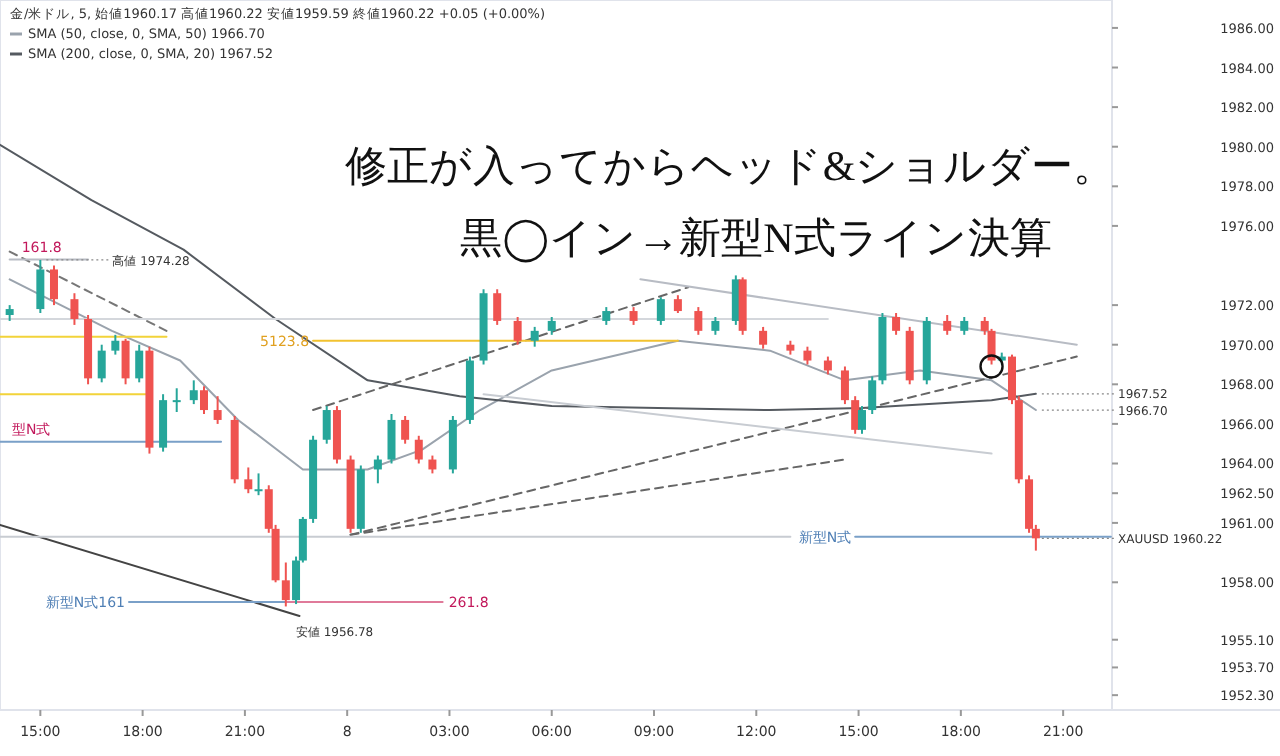 Image resolution: width=1280 pixels, height=756 pixels. I want to click on text: 黒◯イン→新型N式ライン決算, so click(756, 239).